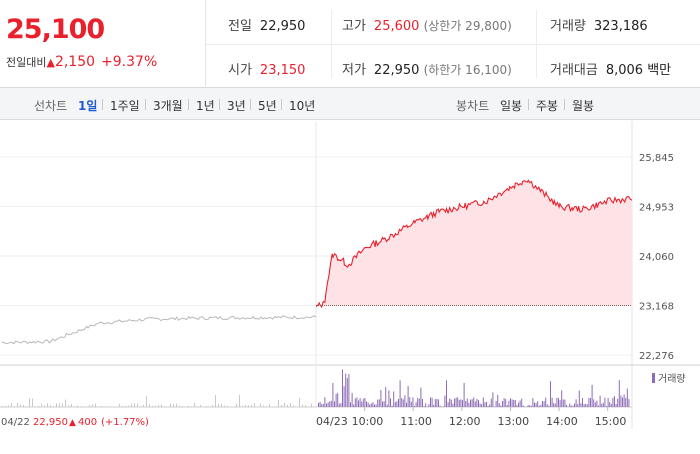 The image size is (700, 454). What do you see at coordinates (72, 423) in the screenshot?
I see `prev-day-up-icon: ▲` at bounding box center [72, 423].